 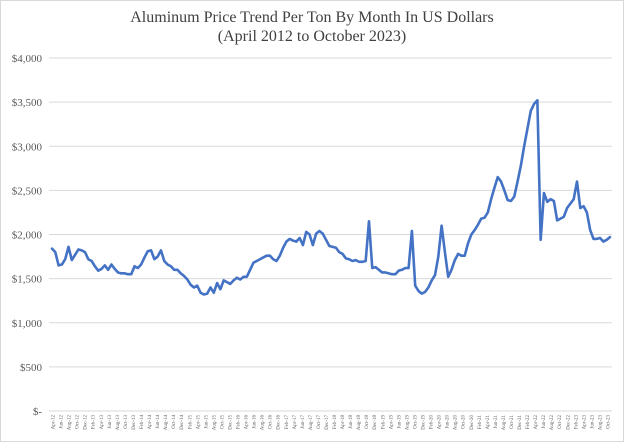 What do you see at coordinates (27, 191) in the screenshot?
I see `y-tick-label: $2,500` at bounding box center [27, 191].